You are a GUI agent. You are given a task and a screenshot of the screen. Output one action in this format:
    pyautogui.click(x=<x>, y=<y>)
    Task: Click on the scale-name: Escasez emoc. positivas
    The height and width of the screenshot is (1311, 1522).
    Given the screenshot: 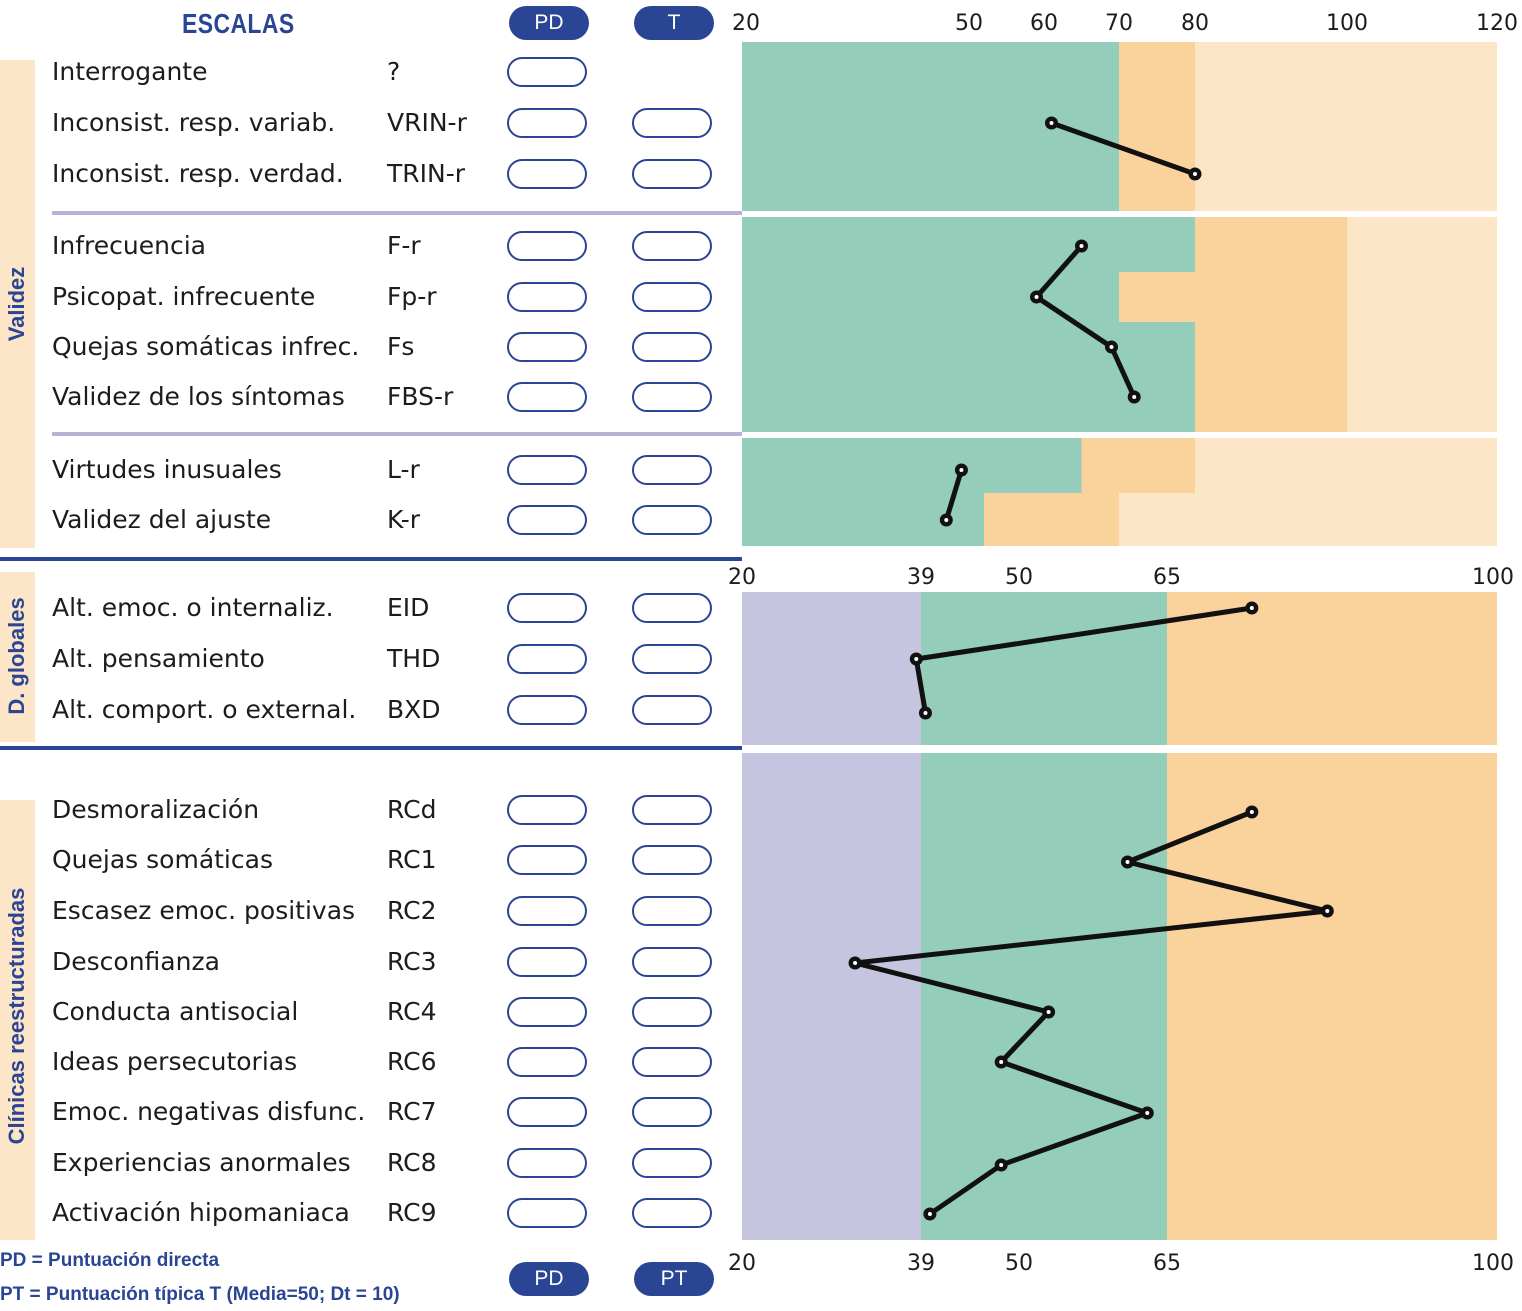 What is the action you would take?
    pyautogui.click(x=204, y=910)
    